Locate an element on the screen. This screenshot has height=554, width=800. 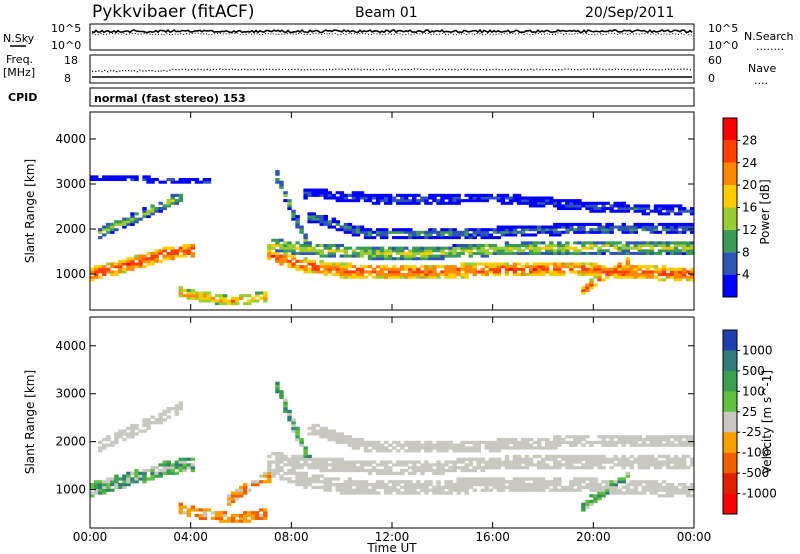
velocity-colorbar-tick-label: -100 is located at coordinates (755, 453).